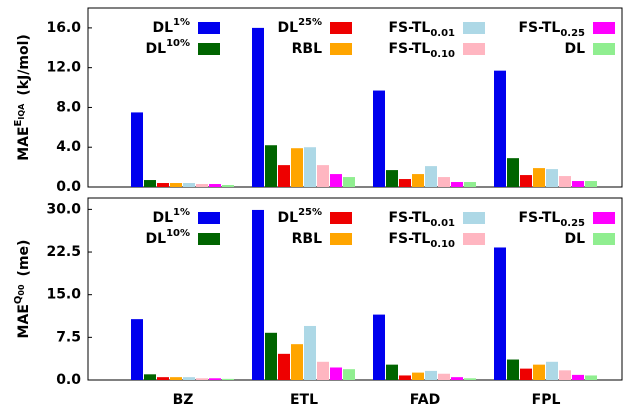  What do you see at coordinates (24, 64) in the screenshot?
I see `y-label-unit: (kJ/mol)` at bounding box center [24, 64].